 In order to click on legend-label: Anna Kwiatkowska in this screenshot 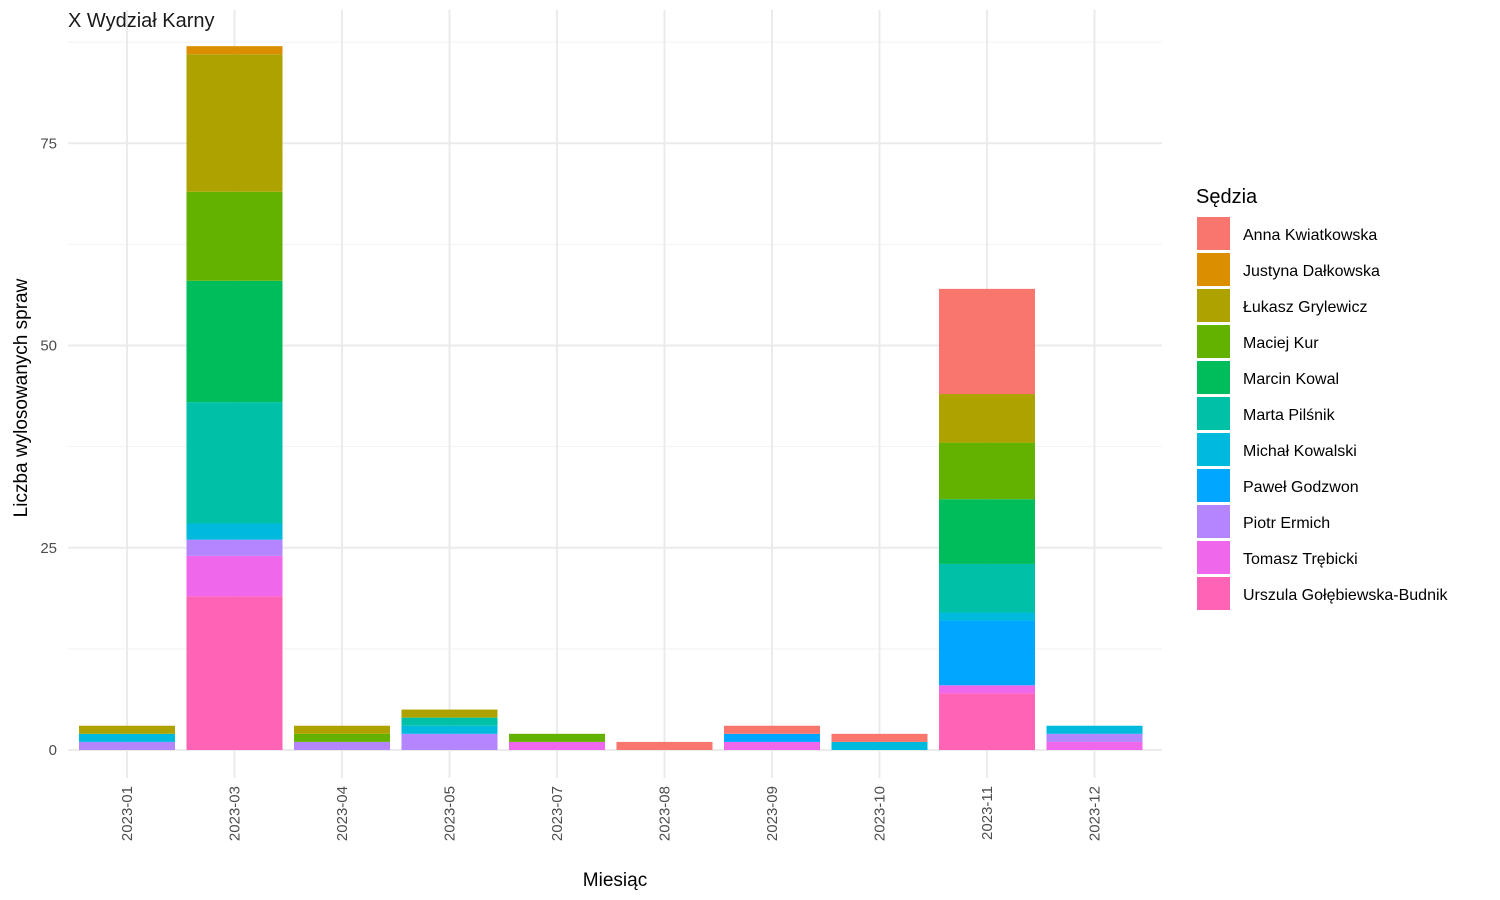, I will do `click(1310, 235)`.